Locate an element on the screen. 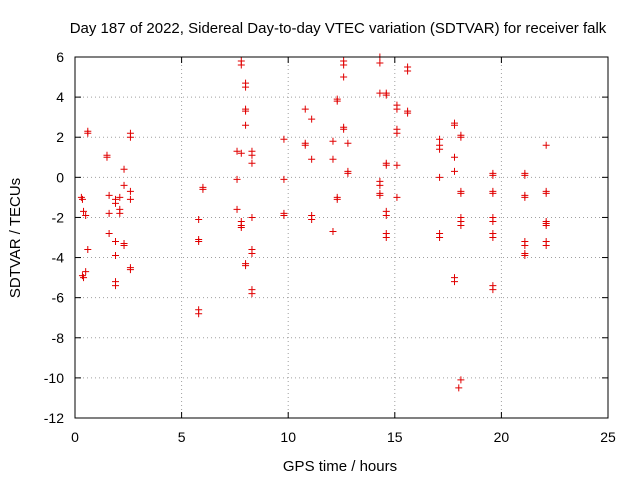 The width and height of the screenshot is (640, 480). x-tick-label: 20 is located at coordinates (502, 437).